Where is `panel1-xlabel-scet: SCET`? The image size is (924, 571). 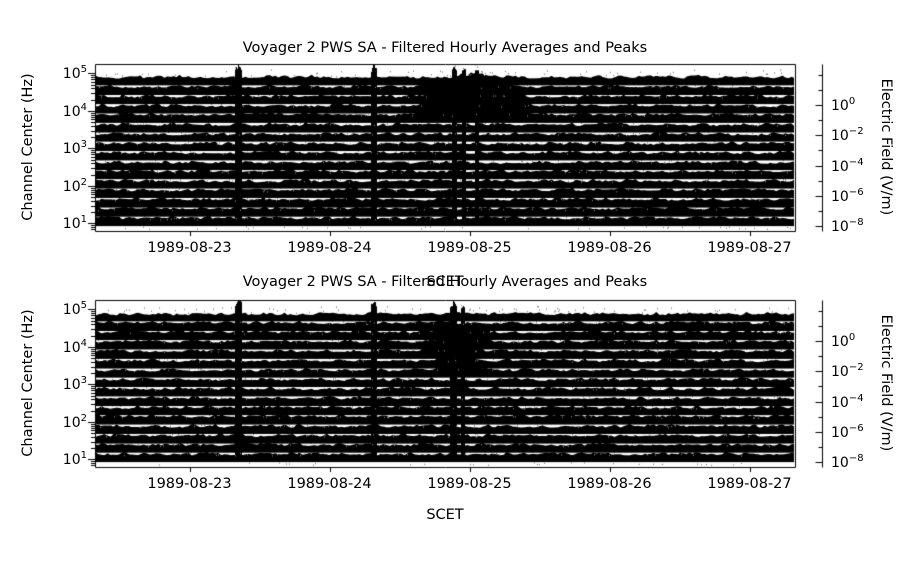 panel1-xlabel-scet: SCET is located at coordinates (445, 282).